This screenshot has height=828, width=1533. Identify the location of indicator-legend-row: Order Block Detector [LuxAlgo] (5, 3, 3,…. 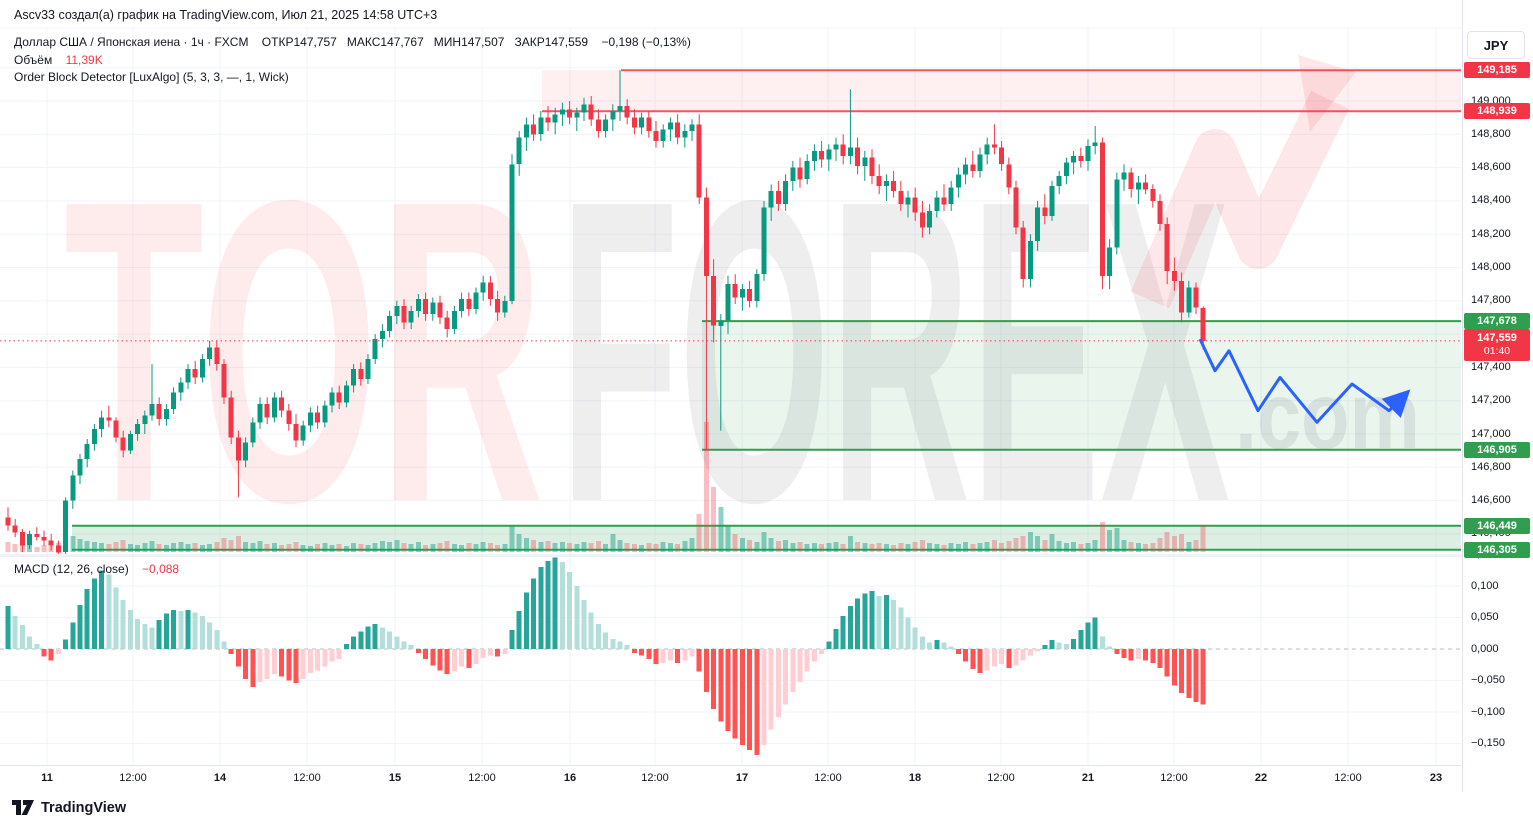
(151, 77).